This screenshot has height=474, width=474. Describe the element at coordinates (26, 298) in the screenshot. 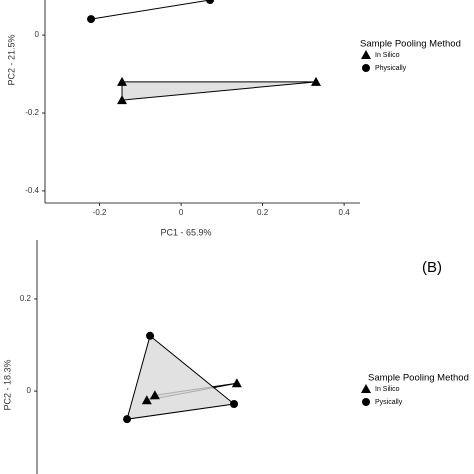

I see `y-tick-label: 0.2` at that location.